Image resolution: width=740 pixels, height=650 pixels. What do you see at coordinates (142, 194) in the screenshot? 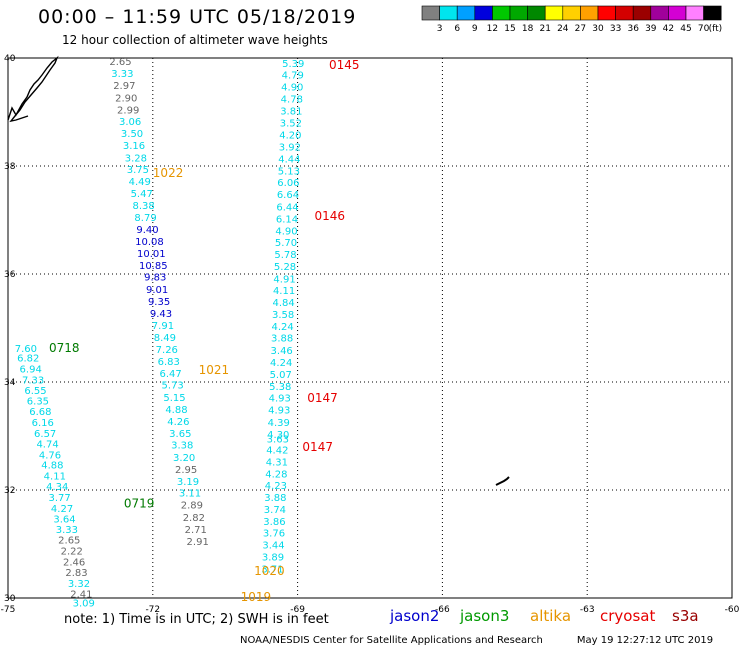
I see `wave-height-value: 5.47` at bounding box center [142, 194].